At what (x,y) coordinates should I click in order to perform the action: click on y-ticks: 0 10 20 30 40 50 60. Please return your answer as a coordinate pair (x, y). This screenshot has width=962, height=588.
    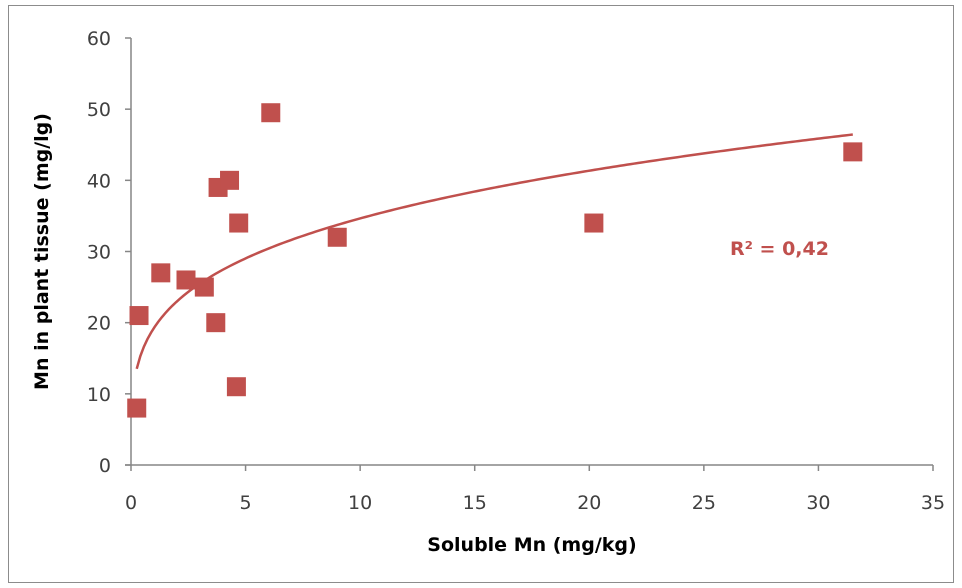
    Looking at the image, I should click on (109, 252).